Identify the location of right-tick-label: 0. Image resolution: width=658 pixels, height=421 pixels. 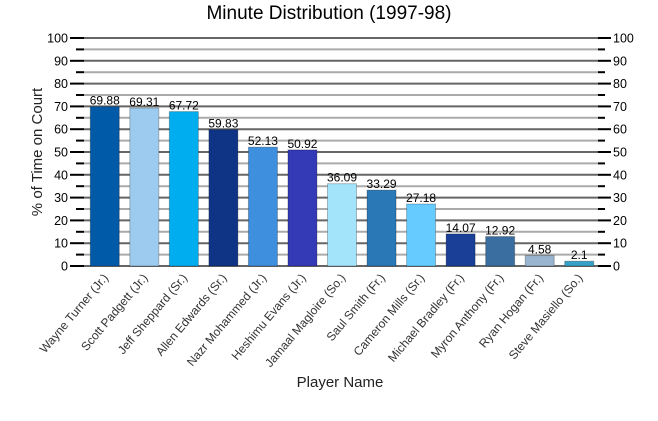
(616, 267).